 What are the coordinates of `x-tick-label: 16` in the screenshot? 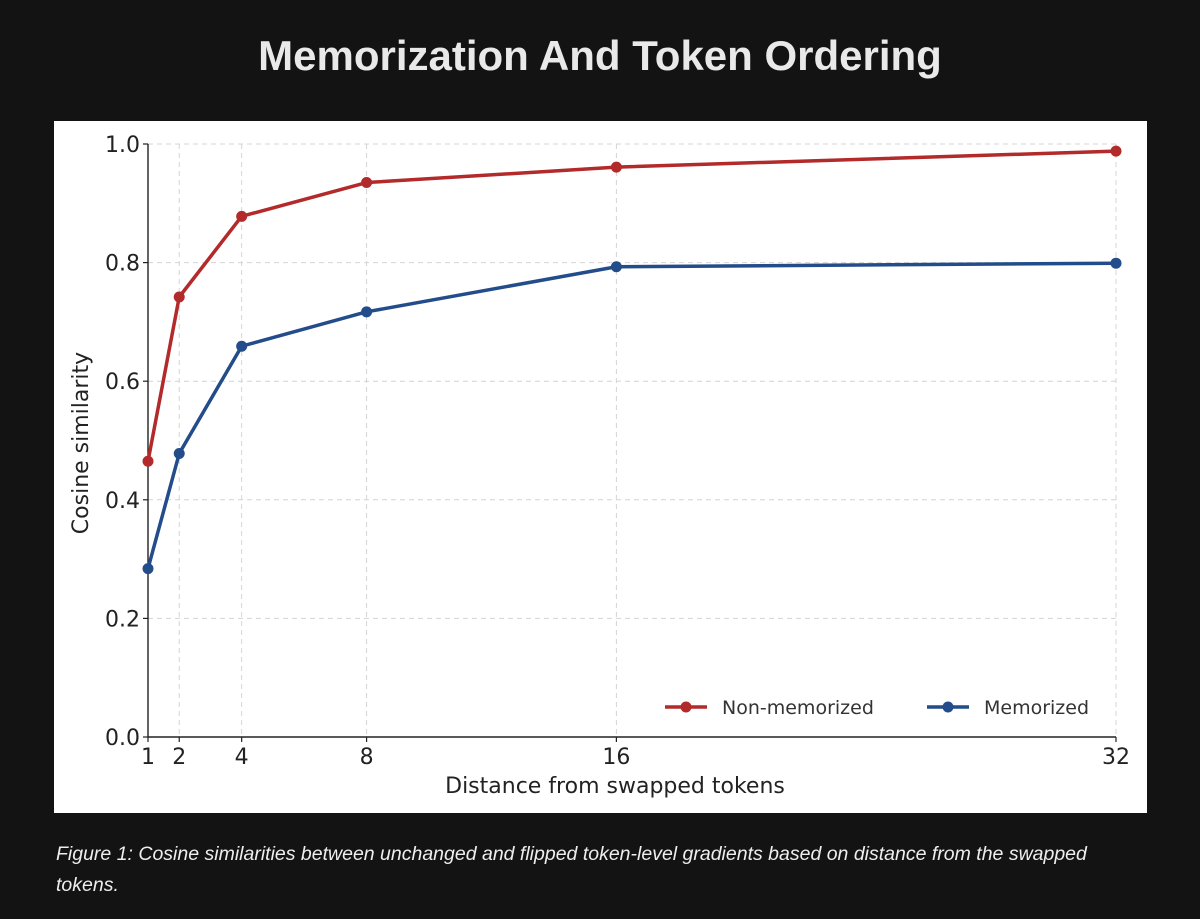 It's located at (616, 757).